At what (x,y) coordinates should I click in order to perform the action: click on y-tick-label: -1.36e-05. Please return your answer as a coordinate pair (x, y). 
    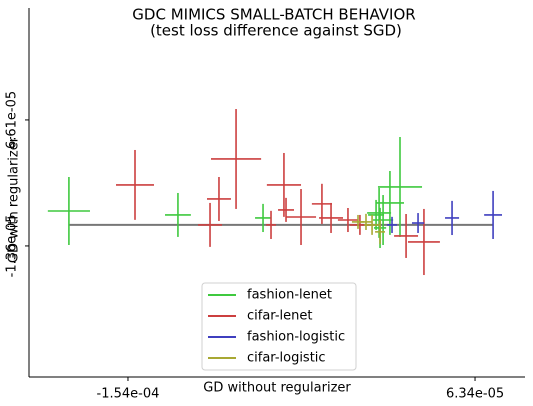
    Looking at the image, I should click on (12, 245).